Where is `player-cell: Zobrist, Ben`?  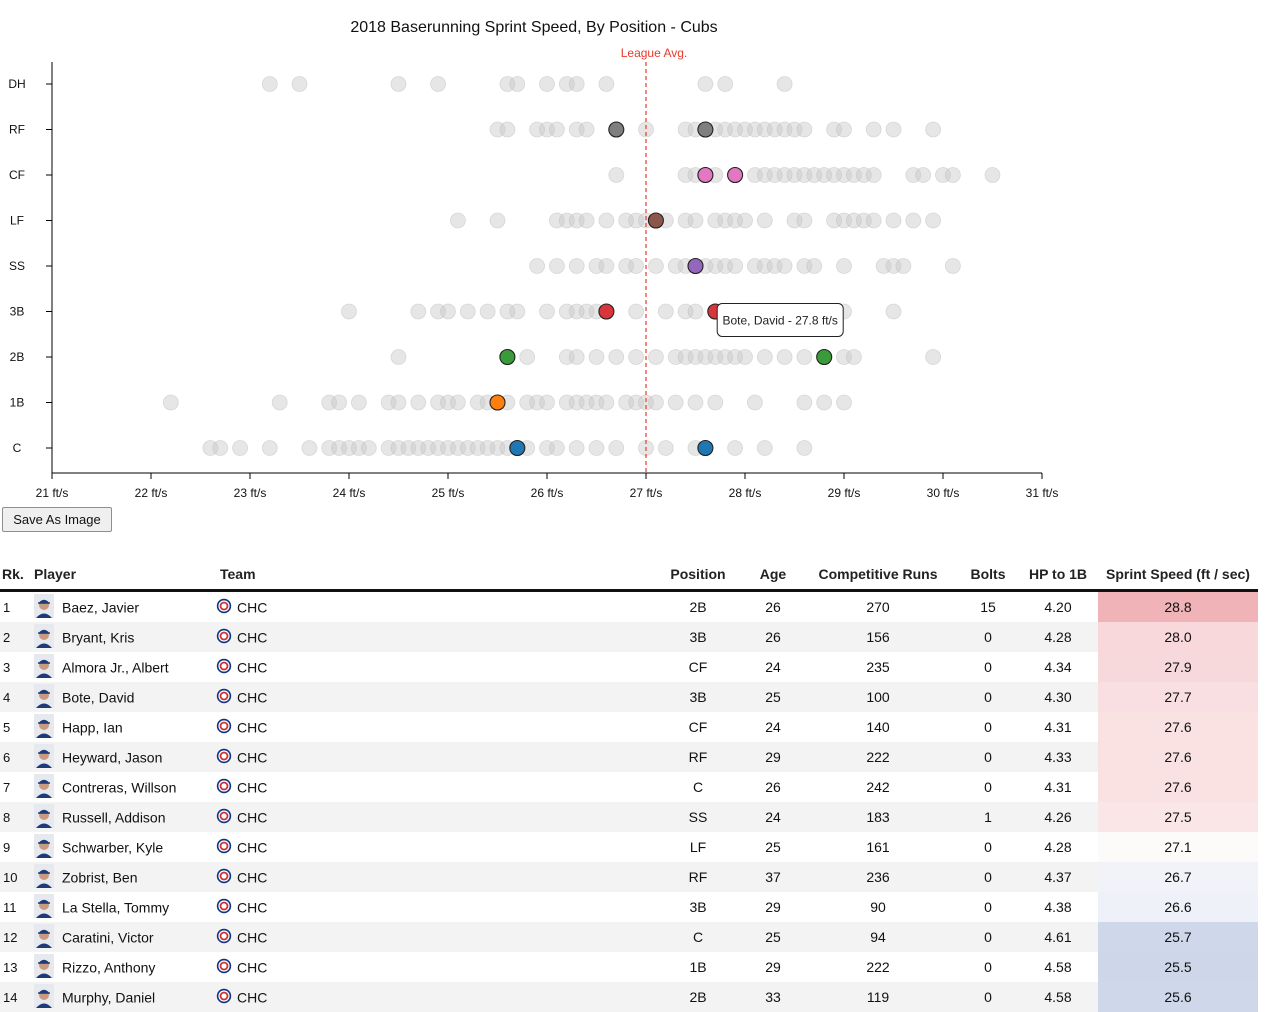
player-cell: Zobrist, Ben is located at coordinates (123, 877).